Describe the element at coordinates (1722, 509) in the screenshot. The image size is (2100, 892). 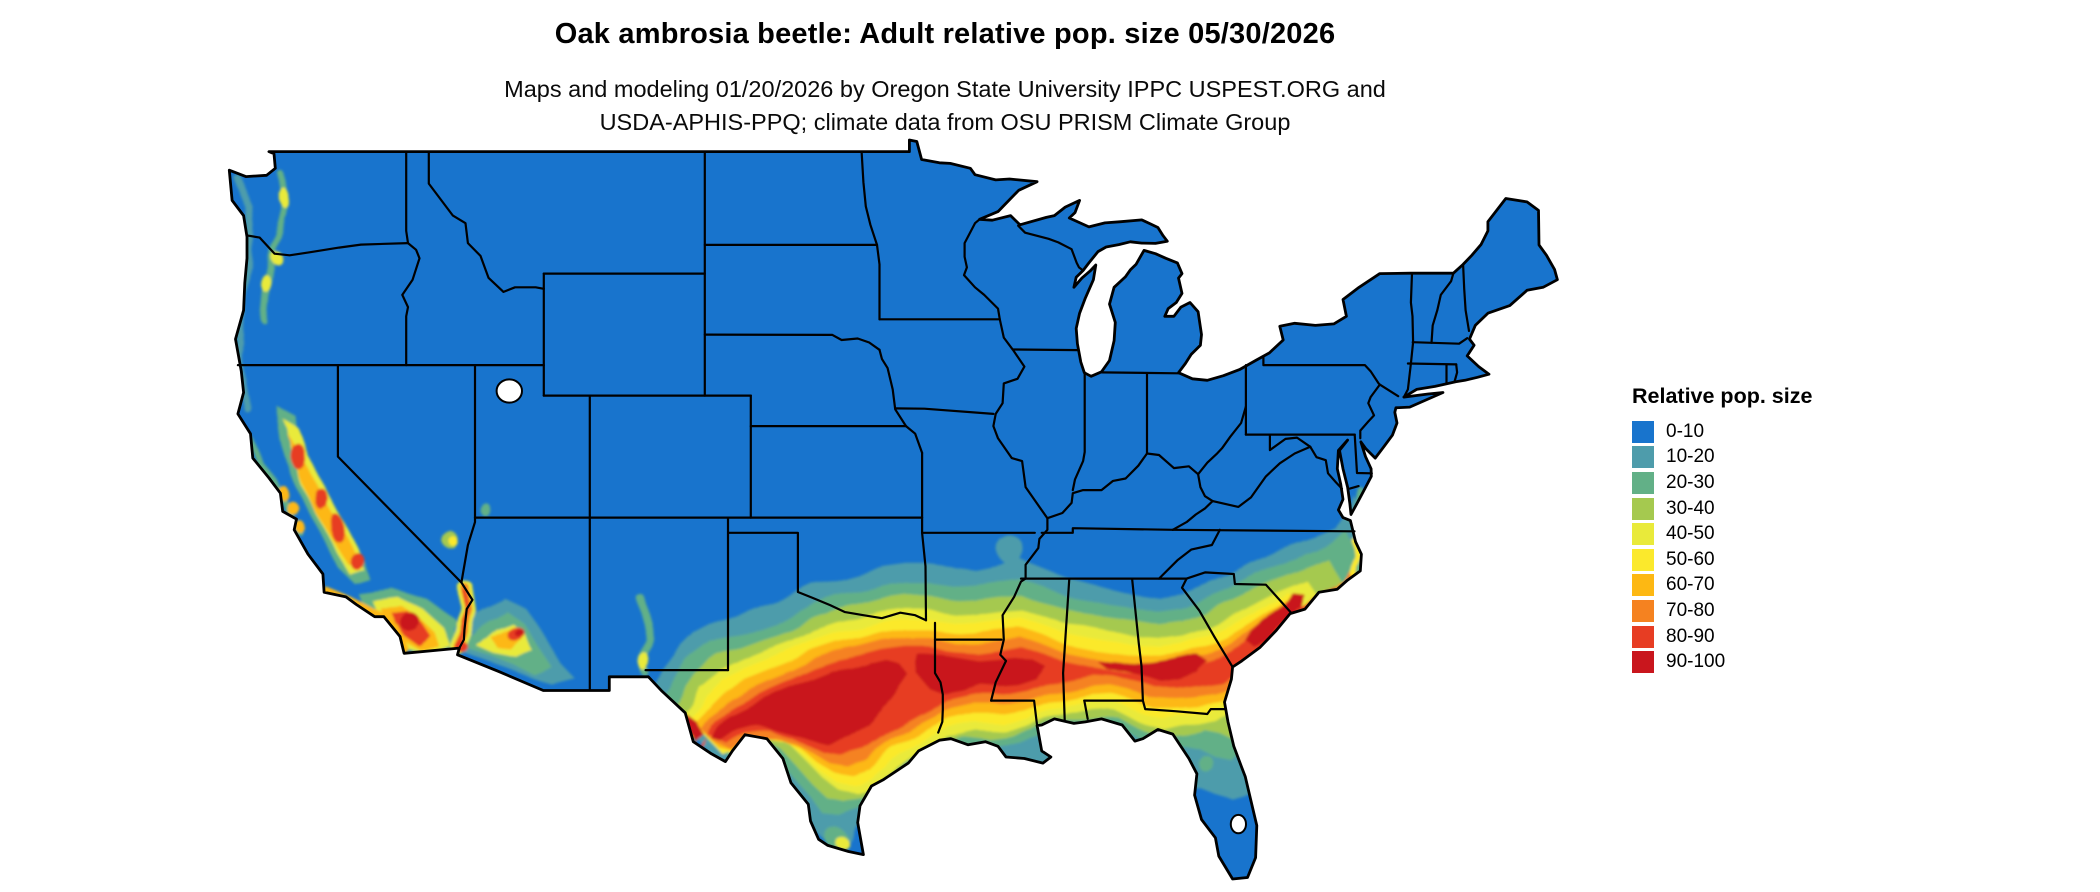
I see `legend-entry-30-40: 30-40` at that location.